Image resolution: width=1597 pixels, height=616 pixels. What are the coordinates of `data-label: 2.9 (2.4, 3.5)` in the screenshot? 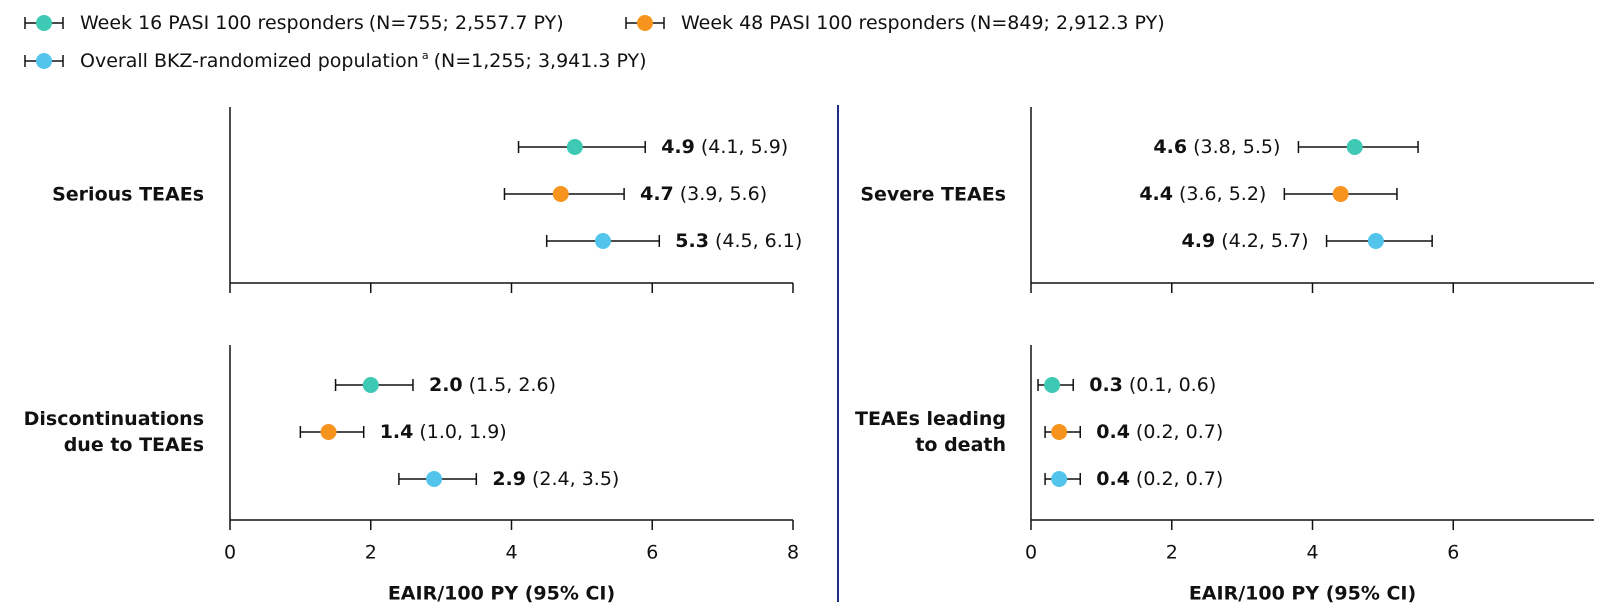 It's located at (555, 479).